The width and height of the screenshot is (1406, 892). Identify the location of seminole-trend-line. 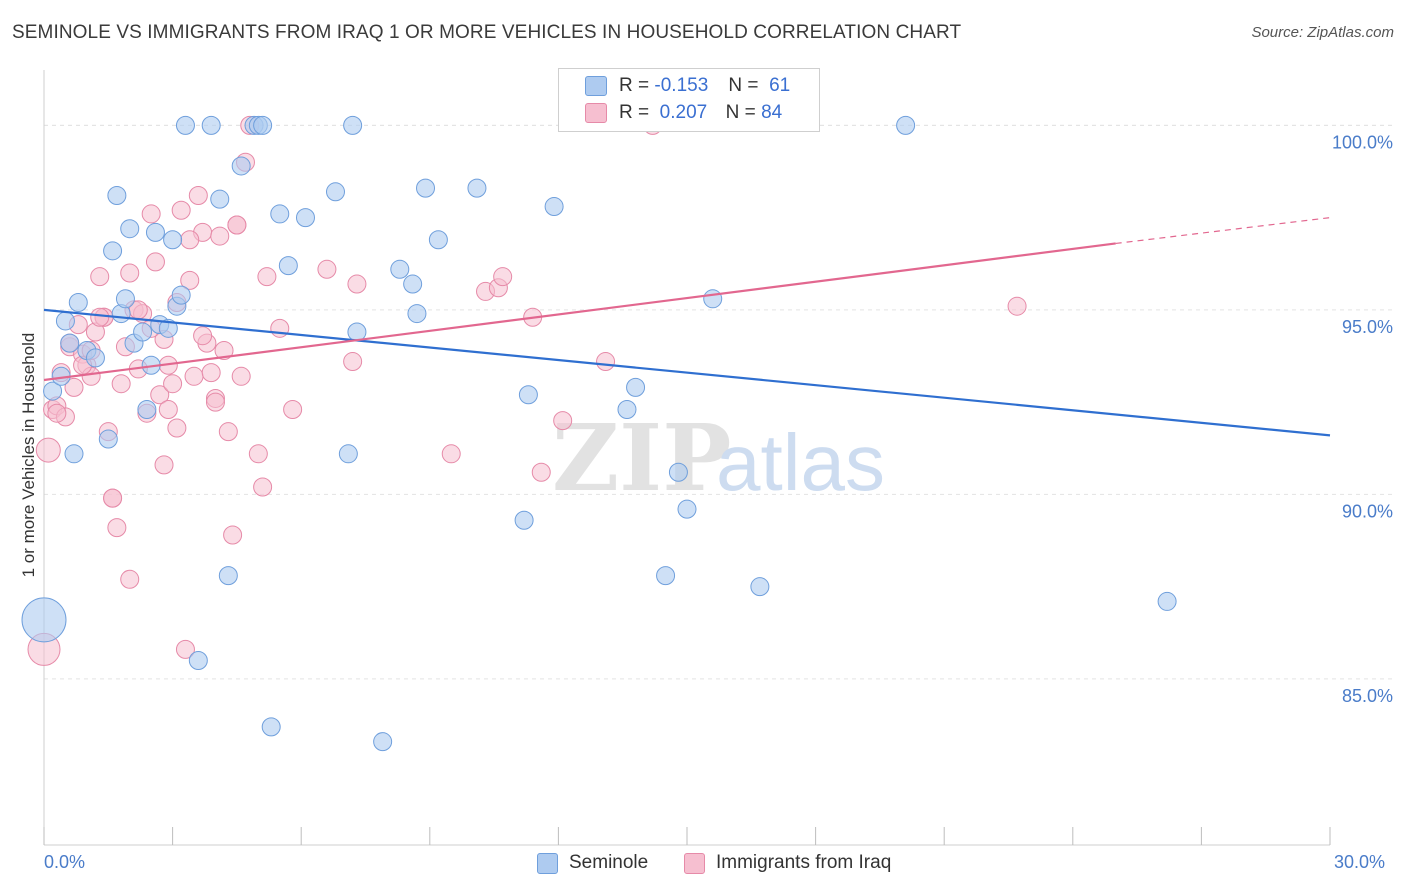
(687, 372).